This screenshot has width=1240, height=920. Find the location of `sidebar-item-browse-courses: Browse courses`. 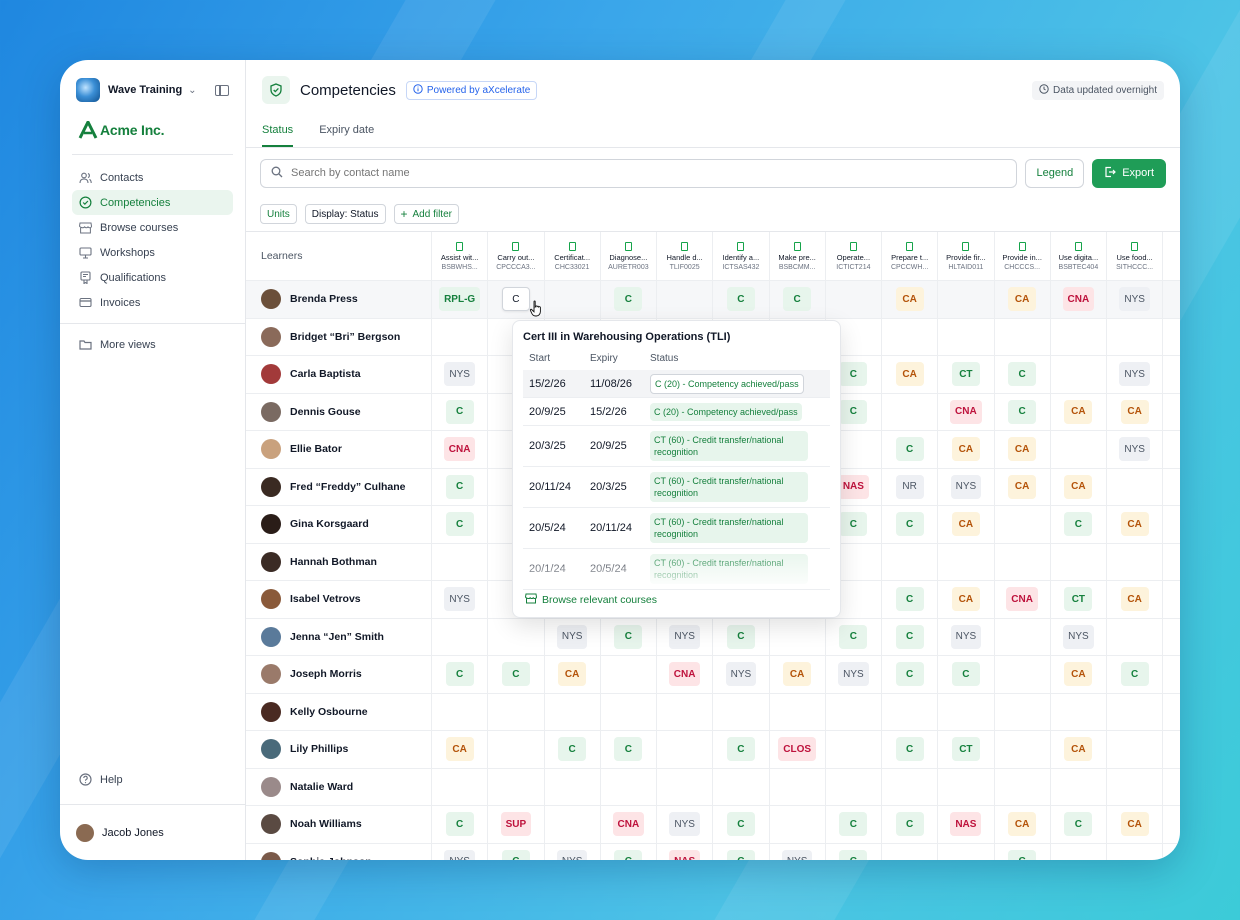

sidebar-item-browse-courses: Browse courses is located at coordinates (152, 227).